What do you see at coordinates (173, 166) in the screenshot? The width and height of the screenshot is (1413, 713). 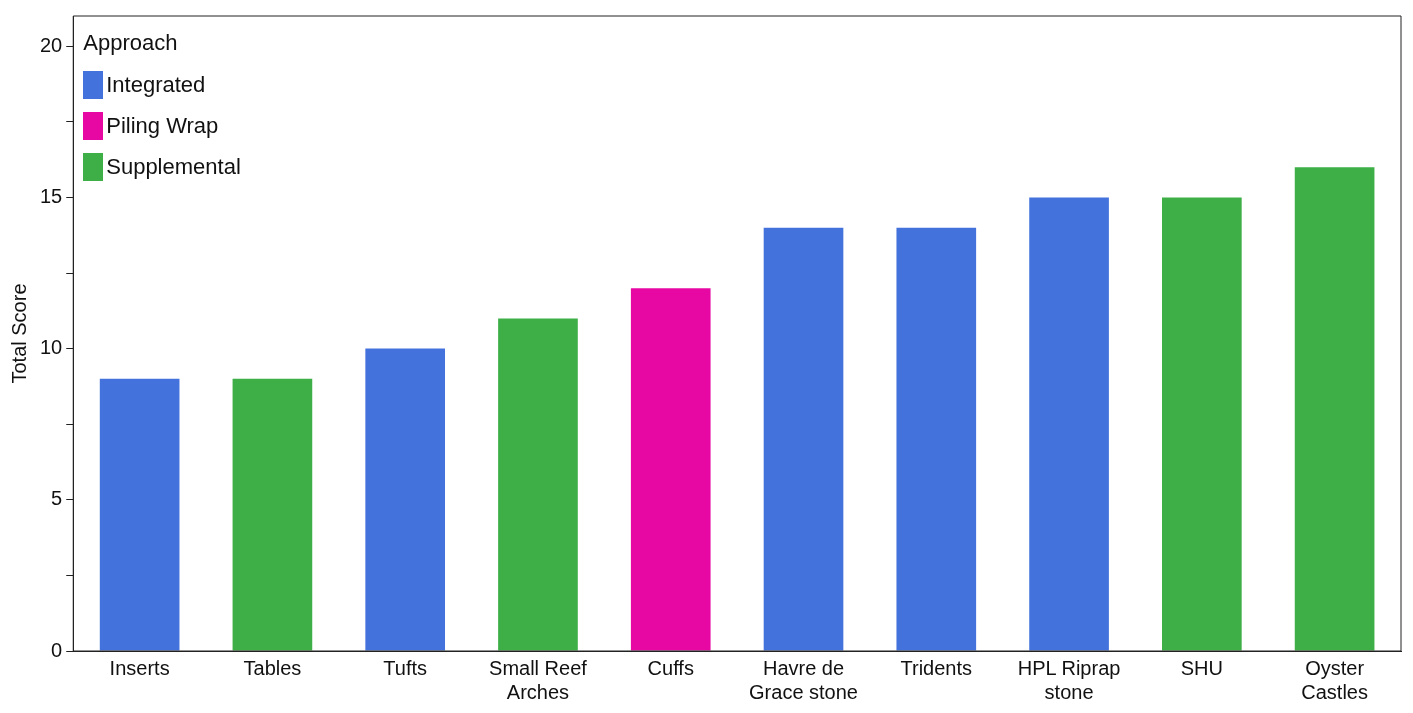 I see `legend-label: Supplemental` at bounding box center [173, 166].